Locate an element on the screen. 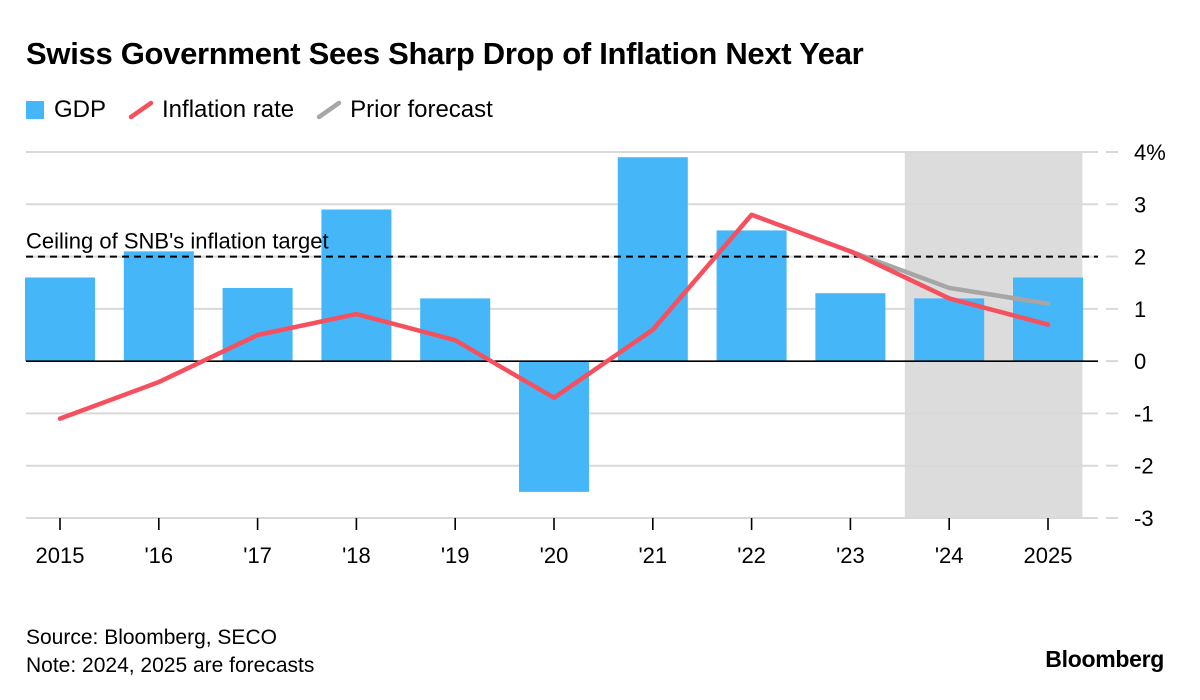 The width and height of the screenshot is (1200, 700). x-tick-label: 2025 is located at coordinates (1048, 555).